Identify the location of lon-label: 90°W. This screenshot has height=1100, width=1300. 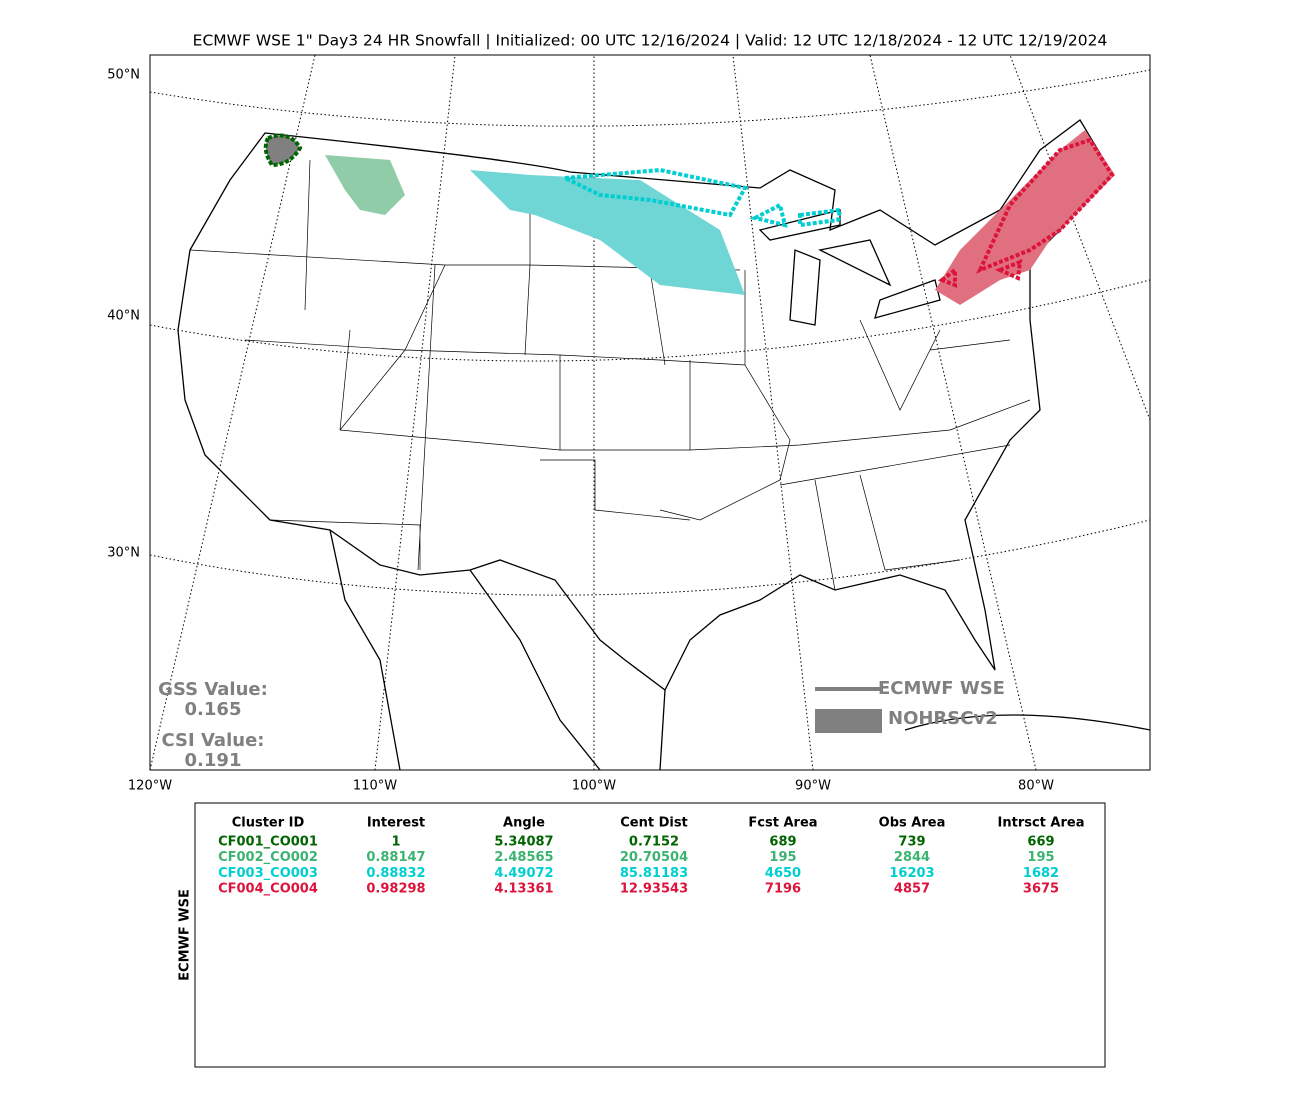
(813, 786).